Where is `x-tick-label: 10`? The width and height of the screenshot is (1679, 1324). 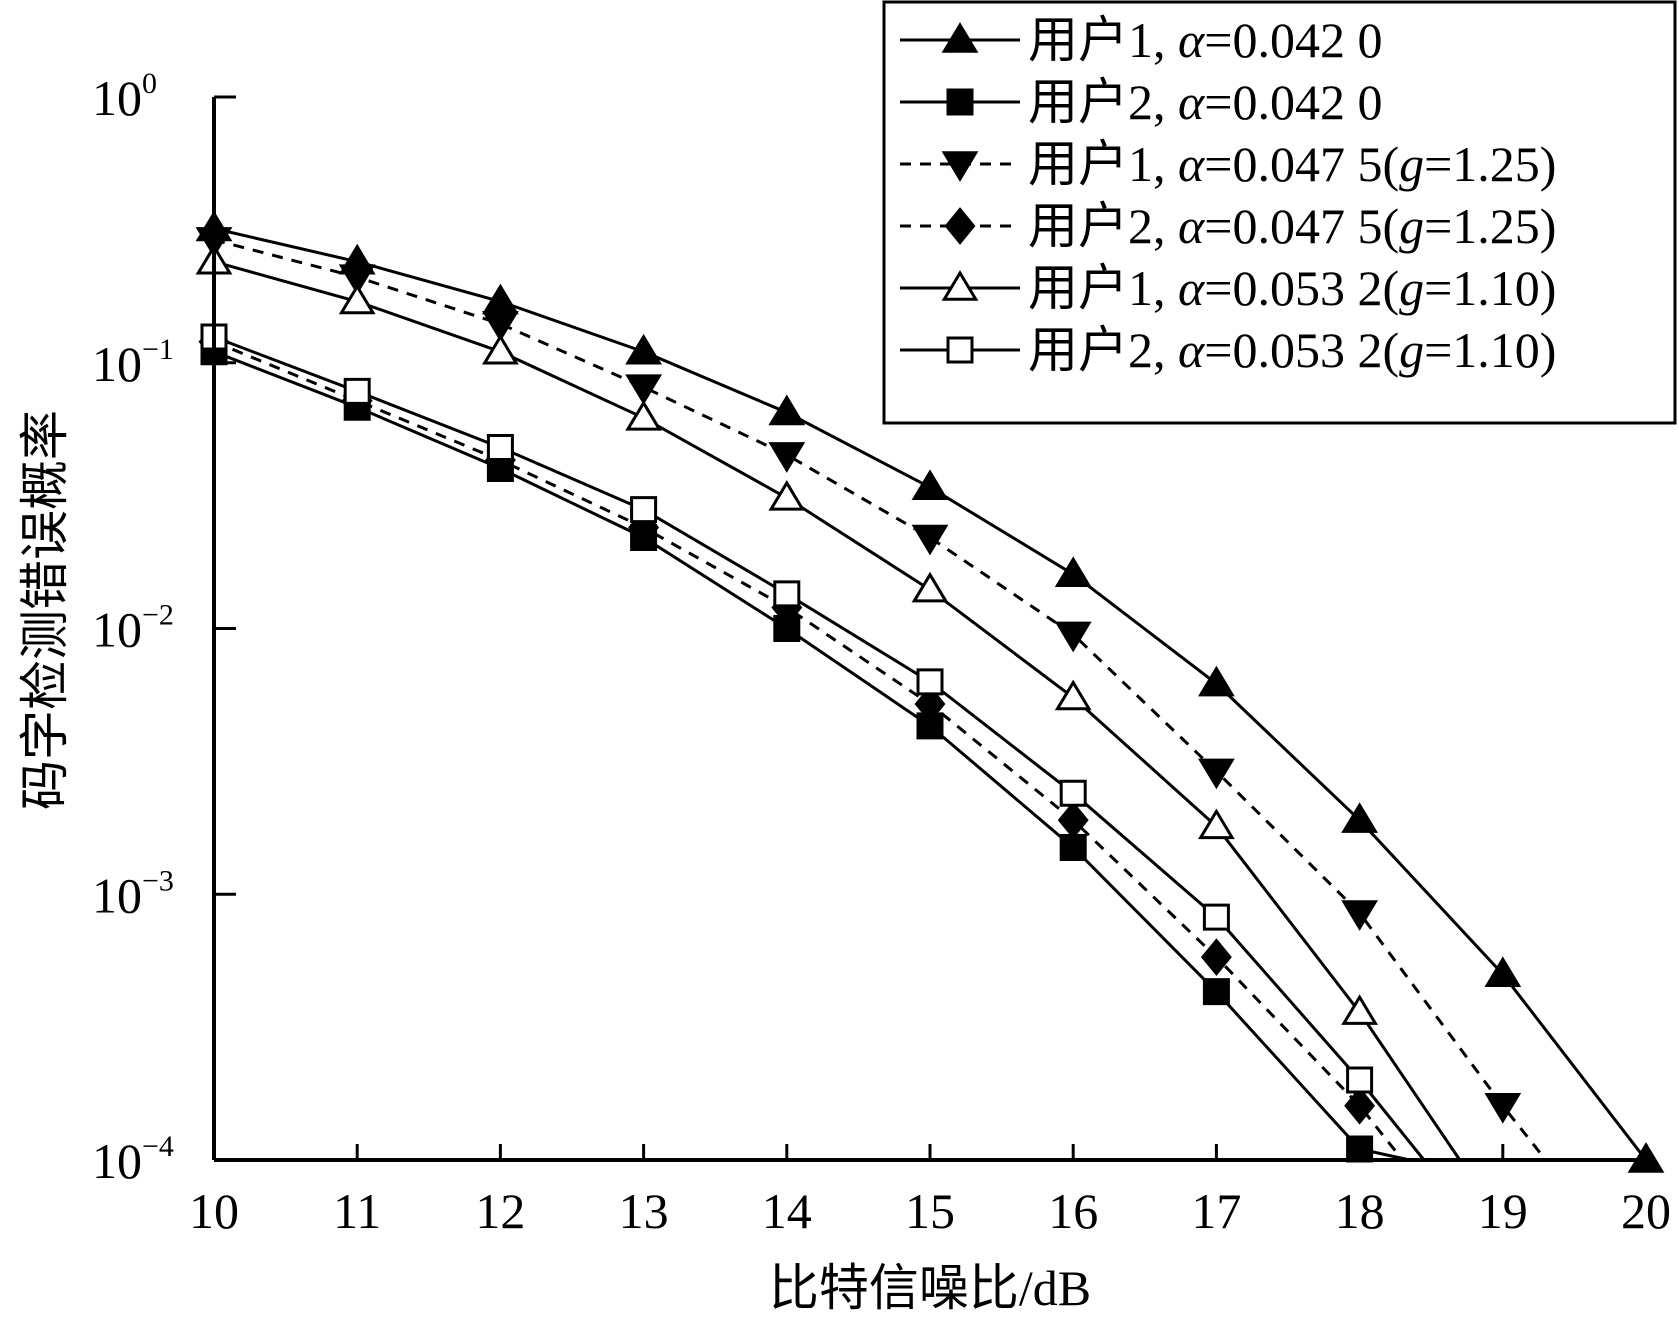
x-tick-label: 10 is located at coordinates (214, 1211).